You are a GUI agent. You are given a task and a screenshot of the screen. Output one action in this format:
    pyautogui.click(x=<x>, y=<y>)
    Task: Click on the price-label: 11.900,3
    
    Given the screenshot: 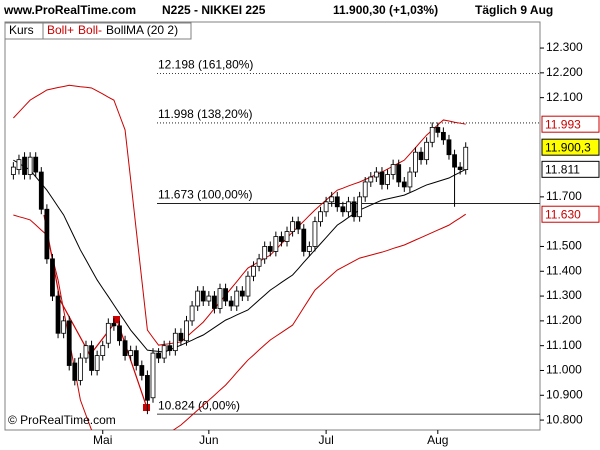 What is the action you would take?
    pyautogui.click(x=568, y=147)
    